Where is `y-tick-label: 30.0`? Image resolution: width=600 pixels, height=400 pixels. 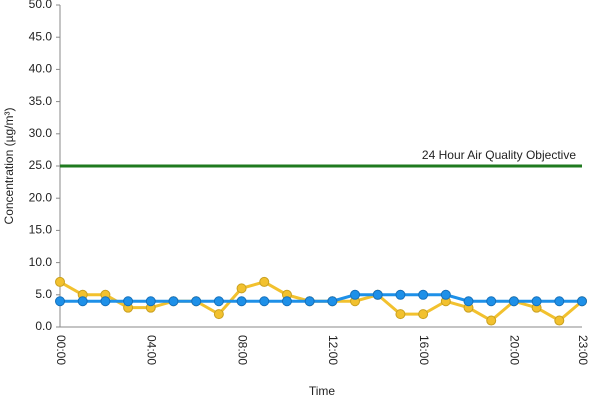
y-tick-label: 30.0 is located at coordinates (41, 133).